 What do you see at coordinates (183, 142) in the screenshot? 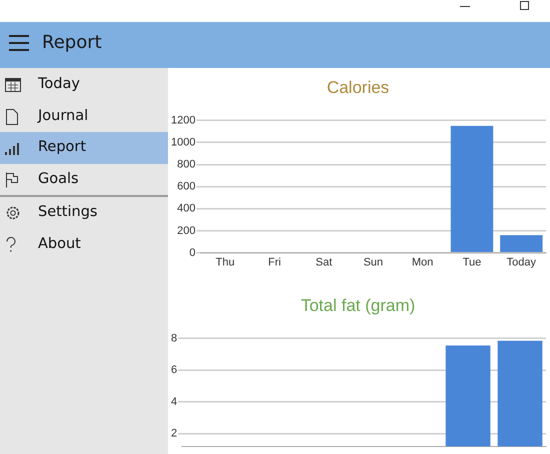
I see `y-tick-label: 1000` at bounding box center [183, 142].